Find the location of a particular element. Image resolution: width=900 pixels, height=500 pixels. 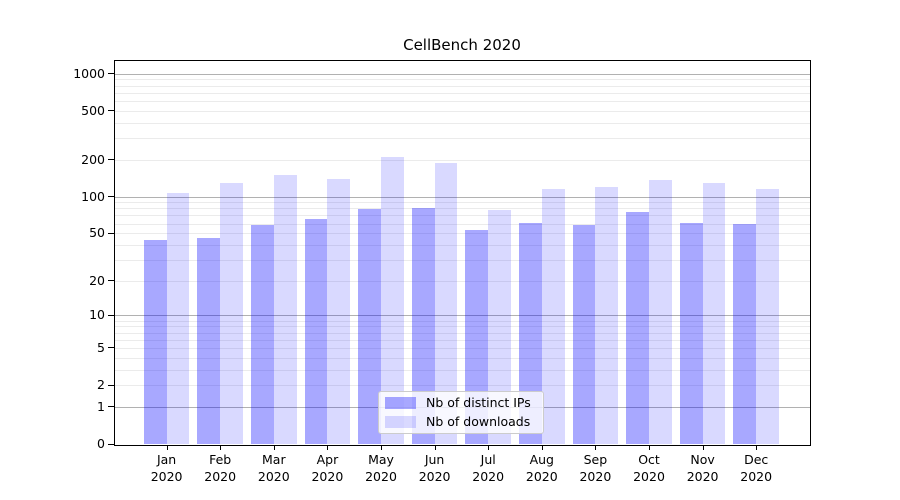

bar-distinct-ips-aug is located at coordinates (530, 333).